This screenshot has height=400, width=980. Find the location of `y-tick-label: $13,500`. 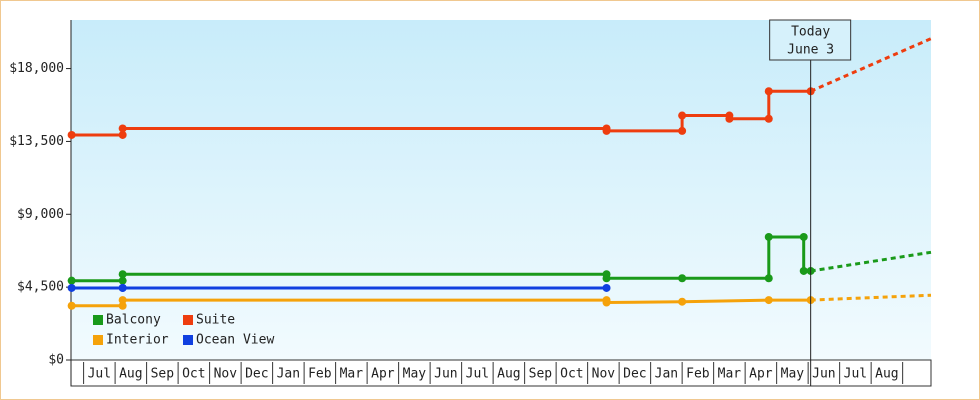

y-tick-label: $13,500 is located at coordinates (36, 141).